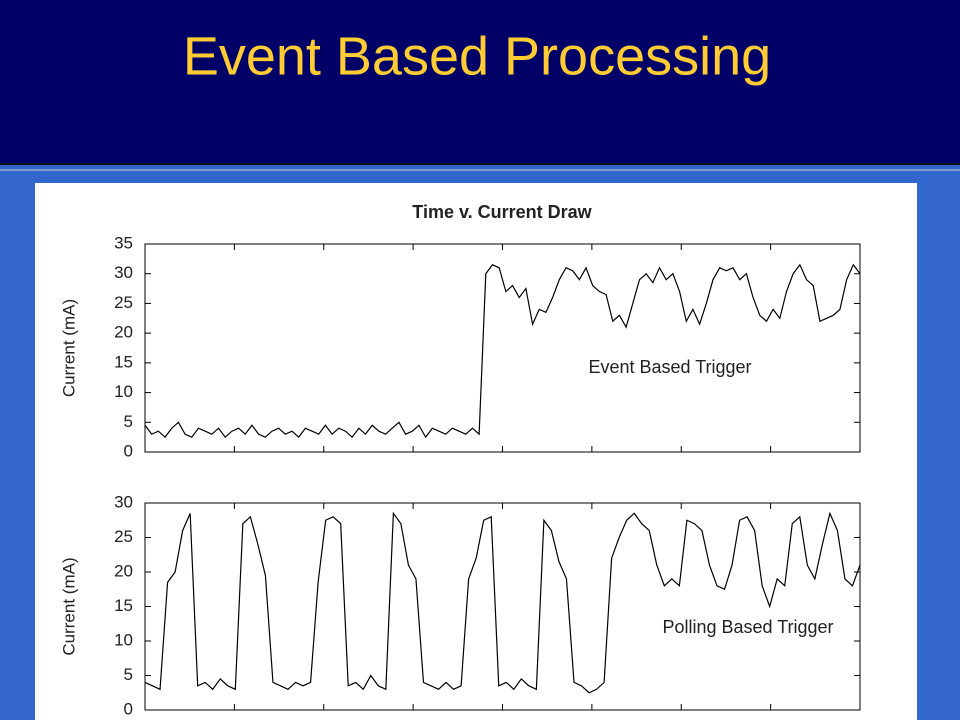  Describe the element at coordinates (477, 56) in the screenshot. I see `slide-title: Event Based Processing` at that location.